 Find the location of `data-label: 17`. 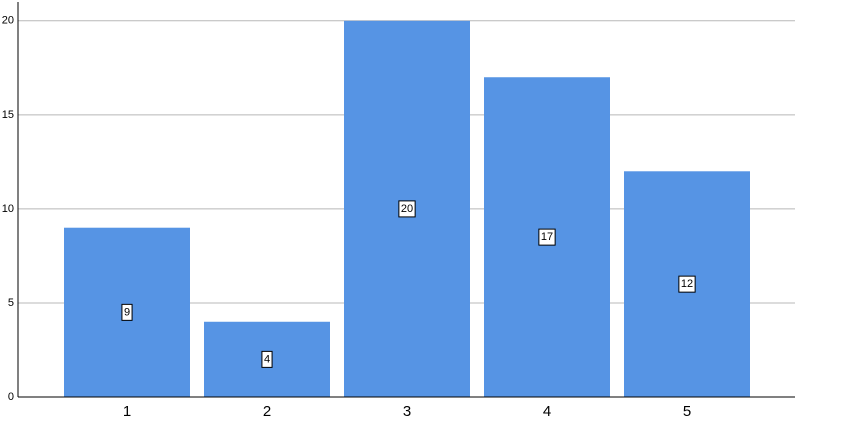

data-label: 17 is located at coordinates (547, 237).